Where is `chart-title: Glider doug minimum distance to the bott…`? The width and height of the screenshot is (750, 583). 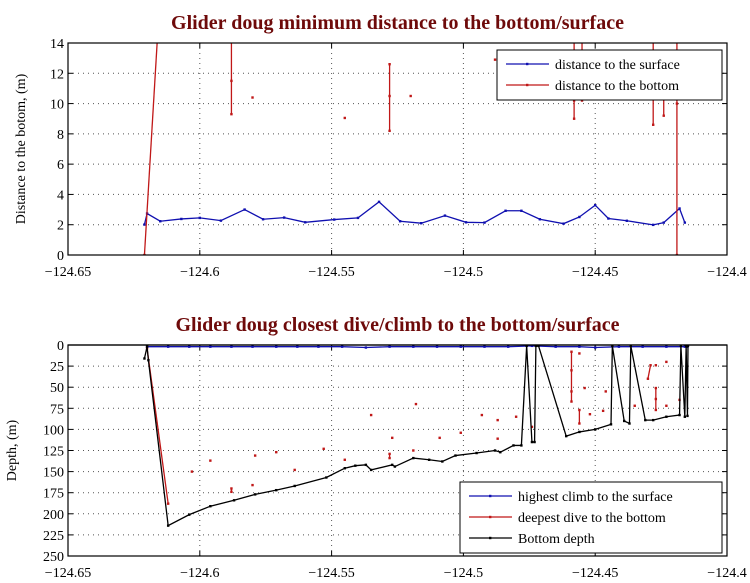 chart-title: Glider doug minimum distance to the bott… is located at coordinates (397, 23).